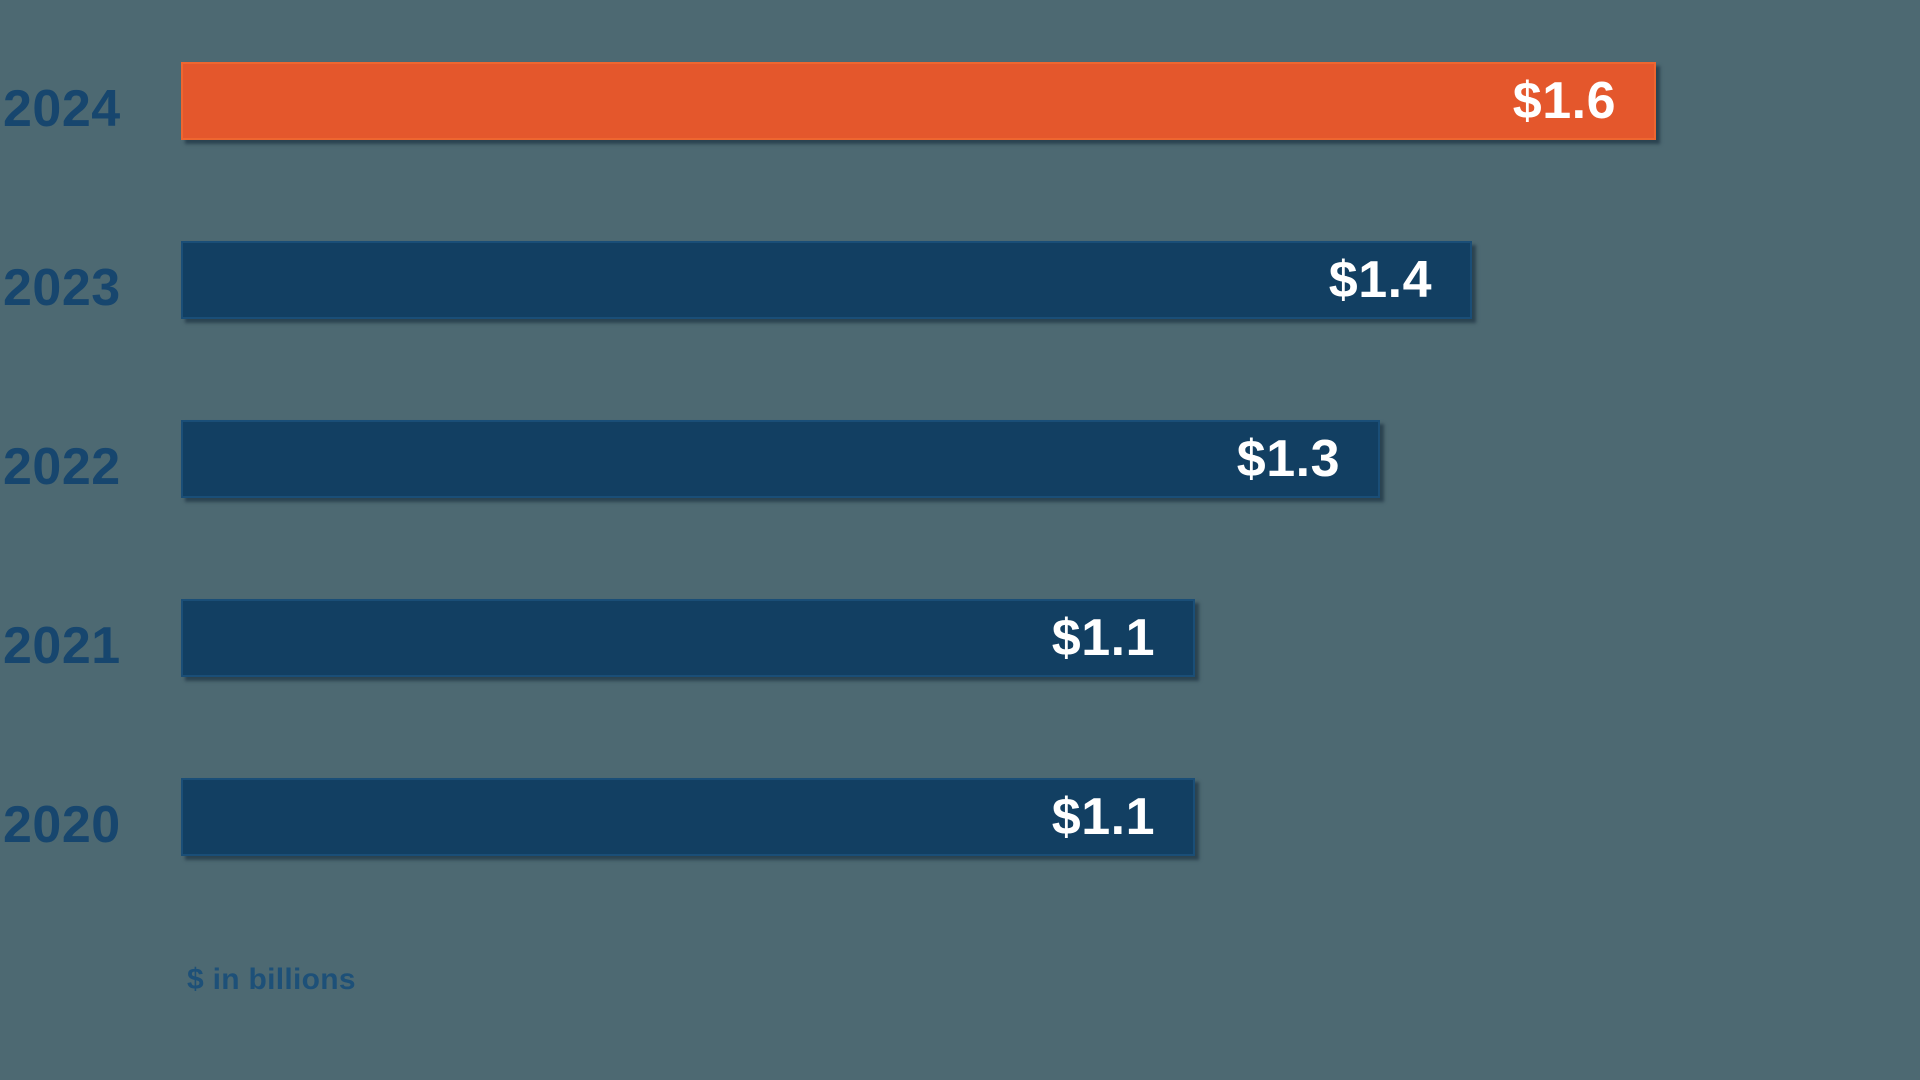 The image size is (1920, 1080). What do you see at coordinates (1380, 280) in the screenshot?
I see `value-label: $1.4` at bounding box center [1380, 280].